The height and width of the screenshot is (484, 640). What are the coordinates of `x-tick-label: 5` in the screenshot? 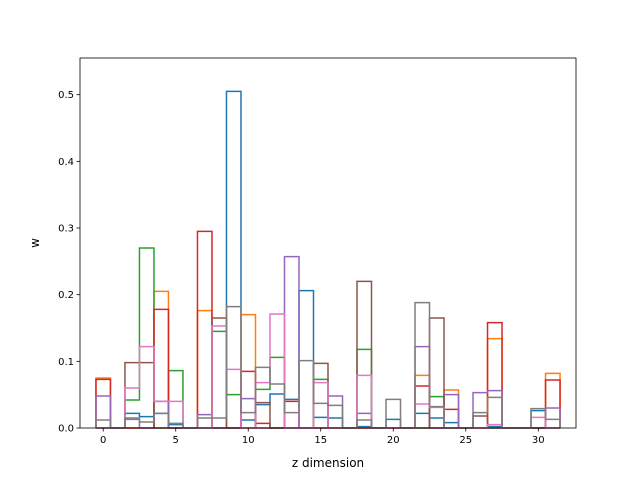 It's located at (176, 440).